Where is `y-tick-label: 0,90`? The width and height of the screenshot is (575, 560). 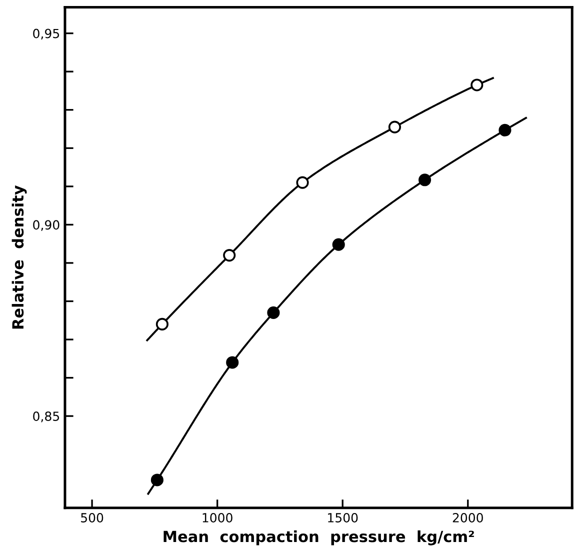
y-tick-label: 0,90 is located at coordinates (46, 225).